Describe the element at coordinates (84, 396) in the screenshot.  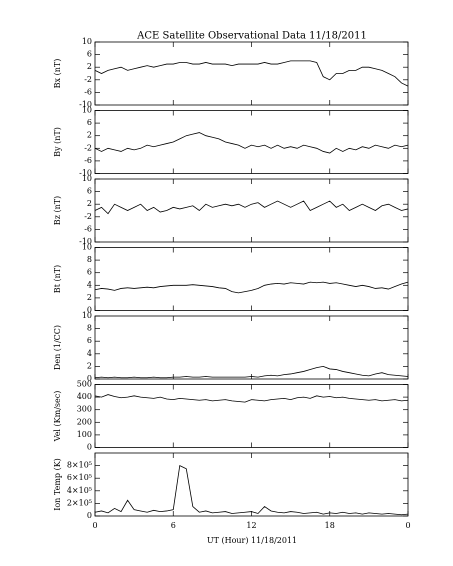
I see `y-tick-label: 400` at that location.